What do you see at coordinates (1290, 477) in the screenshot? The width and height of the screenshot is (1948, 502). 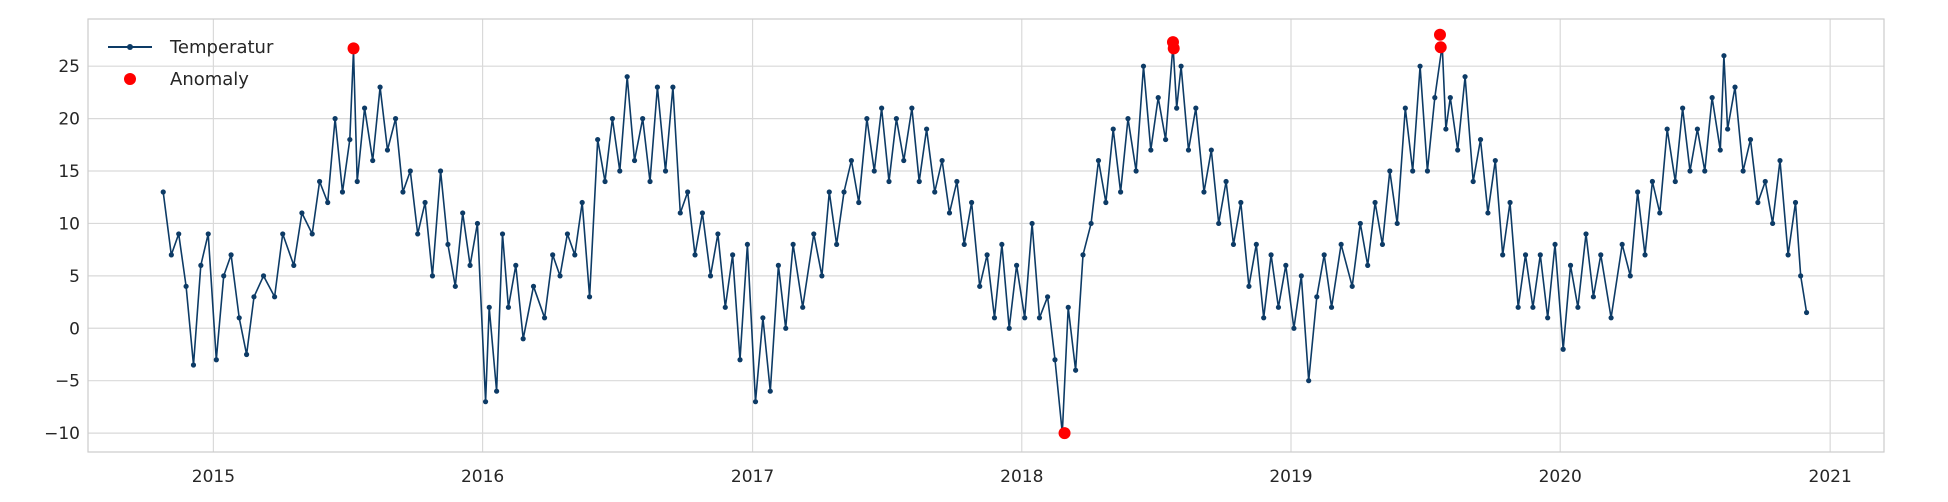 I see `x-tick-label: 2019` at bounding box center [1290, 477].